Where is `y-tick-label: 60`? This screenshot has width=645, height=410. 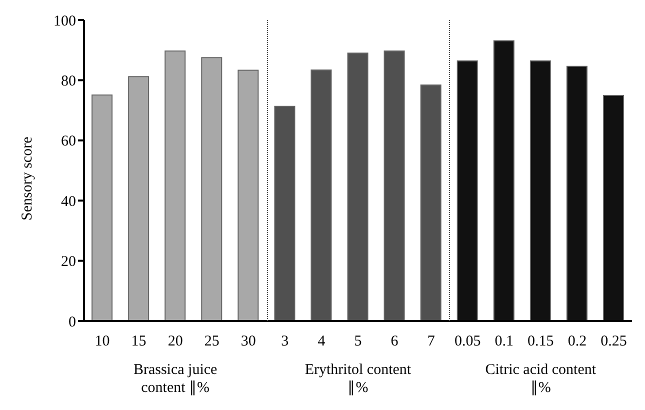 y-tick-label: 60 is located at coordinates (68, 142).